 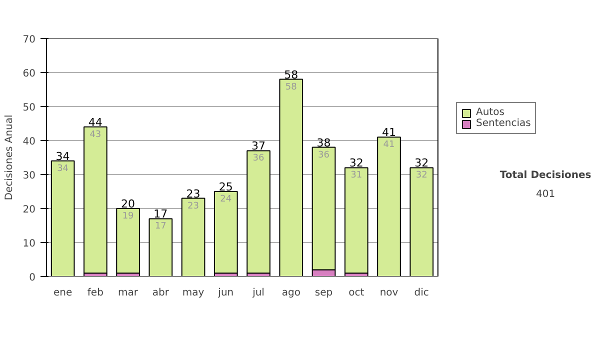 What do you see at coordinates (291, 293) in the screenshot?
I see `x-tick-label: ago` at bounding box center [291, 293].